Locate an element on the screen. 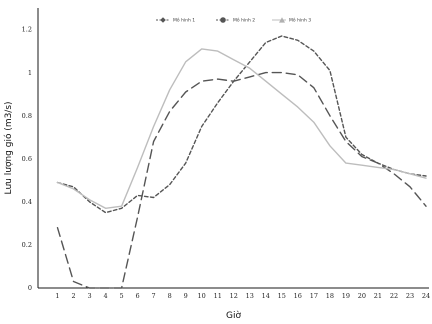 The image size is (432, 324). legend: Mô hình 1 Mô hình 2 Mô hình 3 is located at coordinates (233, 20).